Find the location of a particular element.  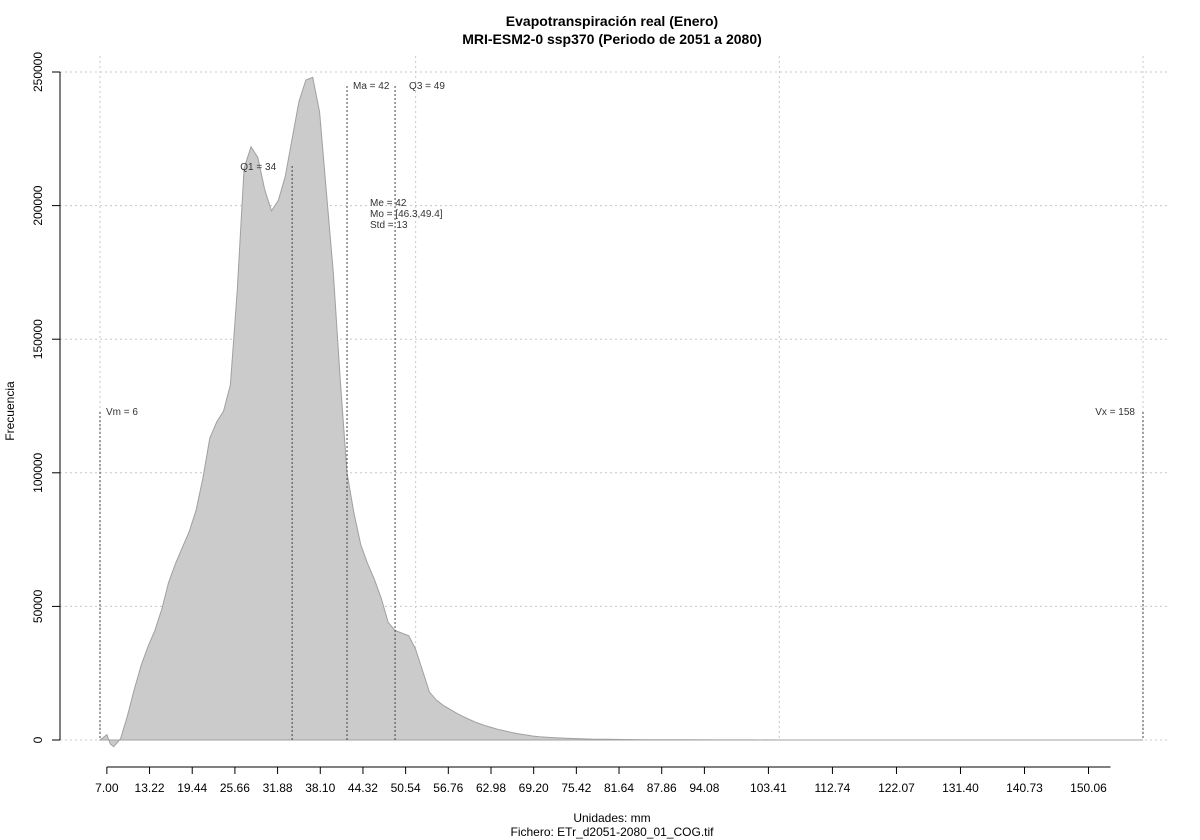

x-tick-label: 103.41 is located at coordinates (768, 788).